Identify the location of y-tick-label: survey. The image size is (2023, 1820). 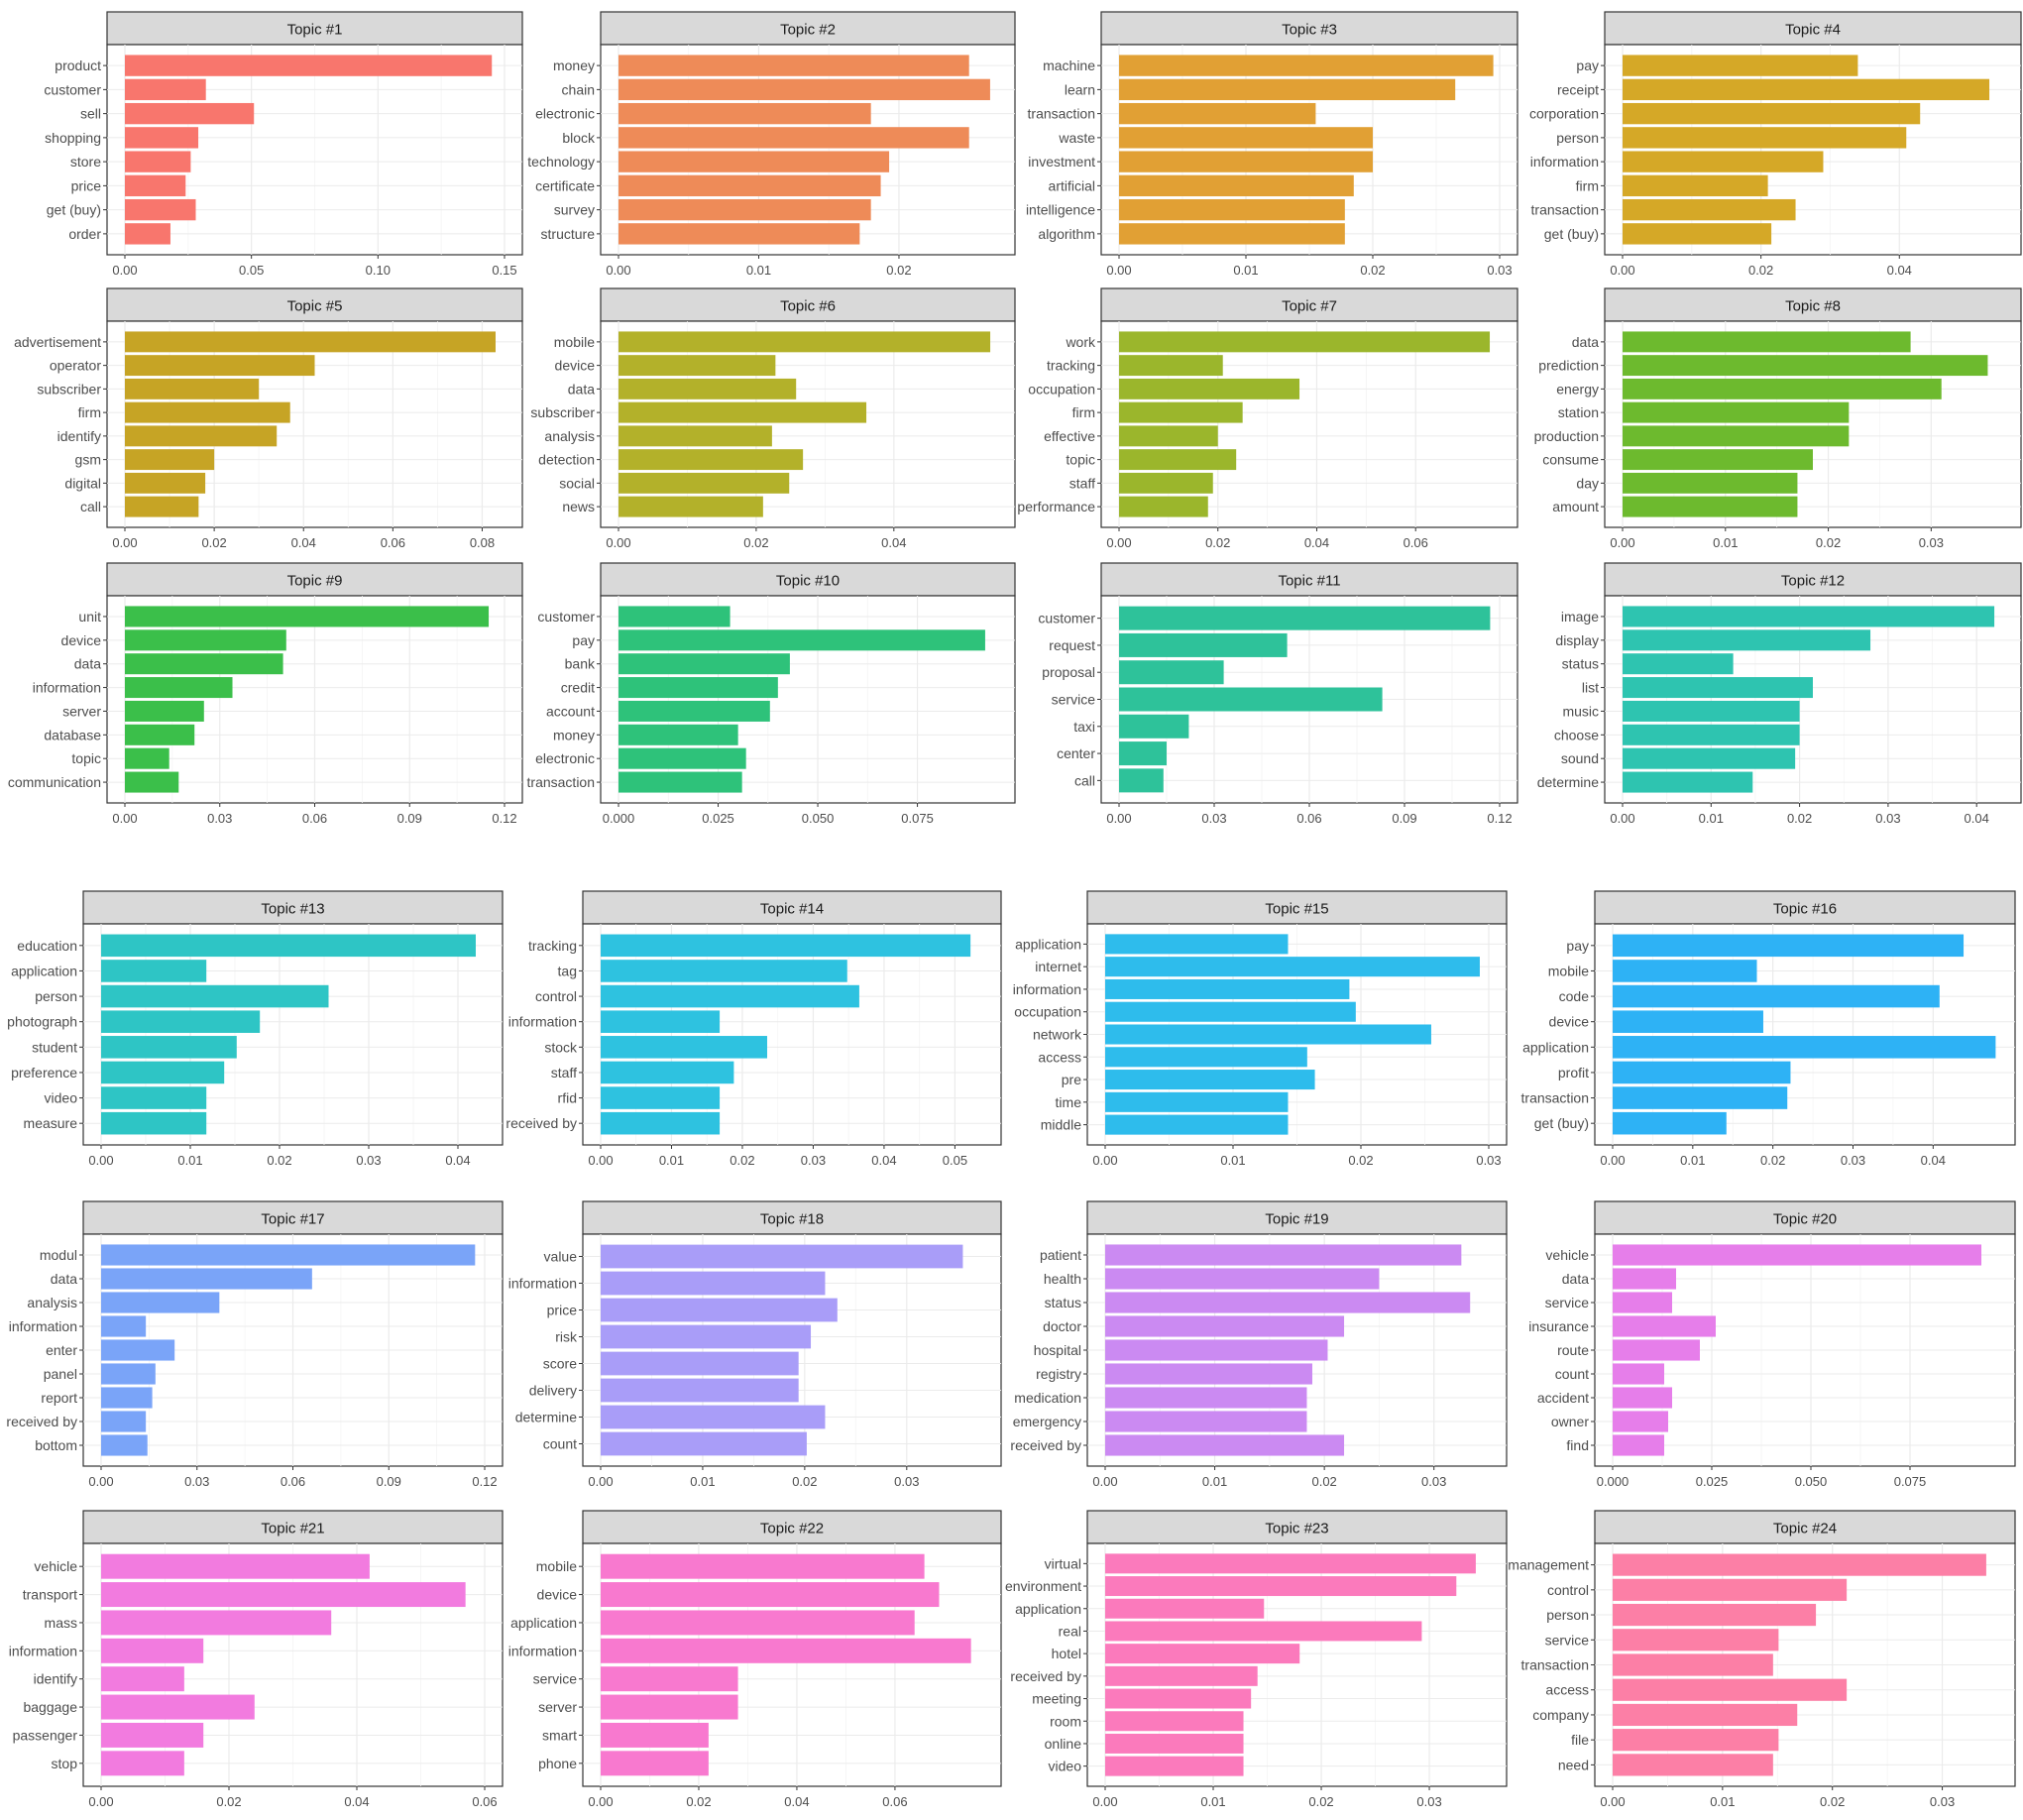
(574, 210).